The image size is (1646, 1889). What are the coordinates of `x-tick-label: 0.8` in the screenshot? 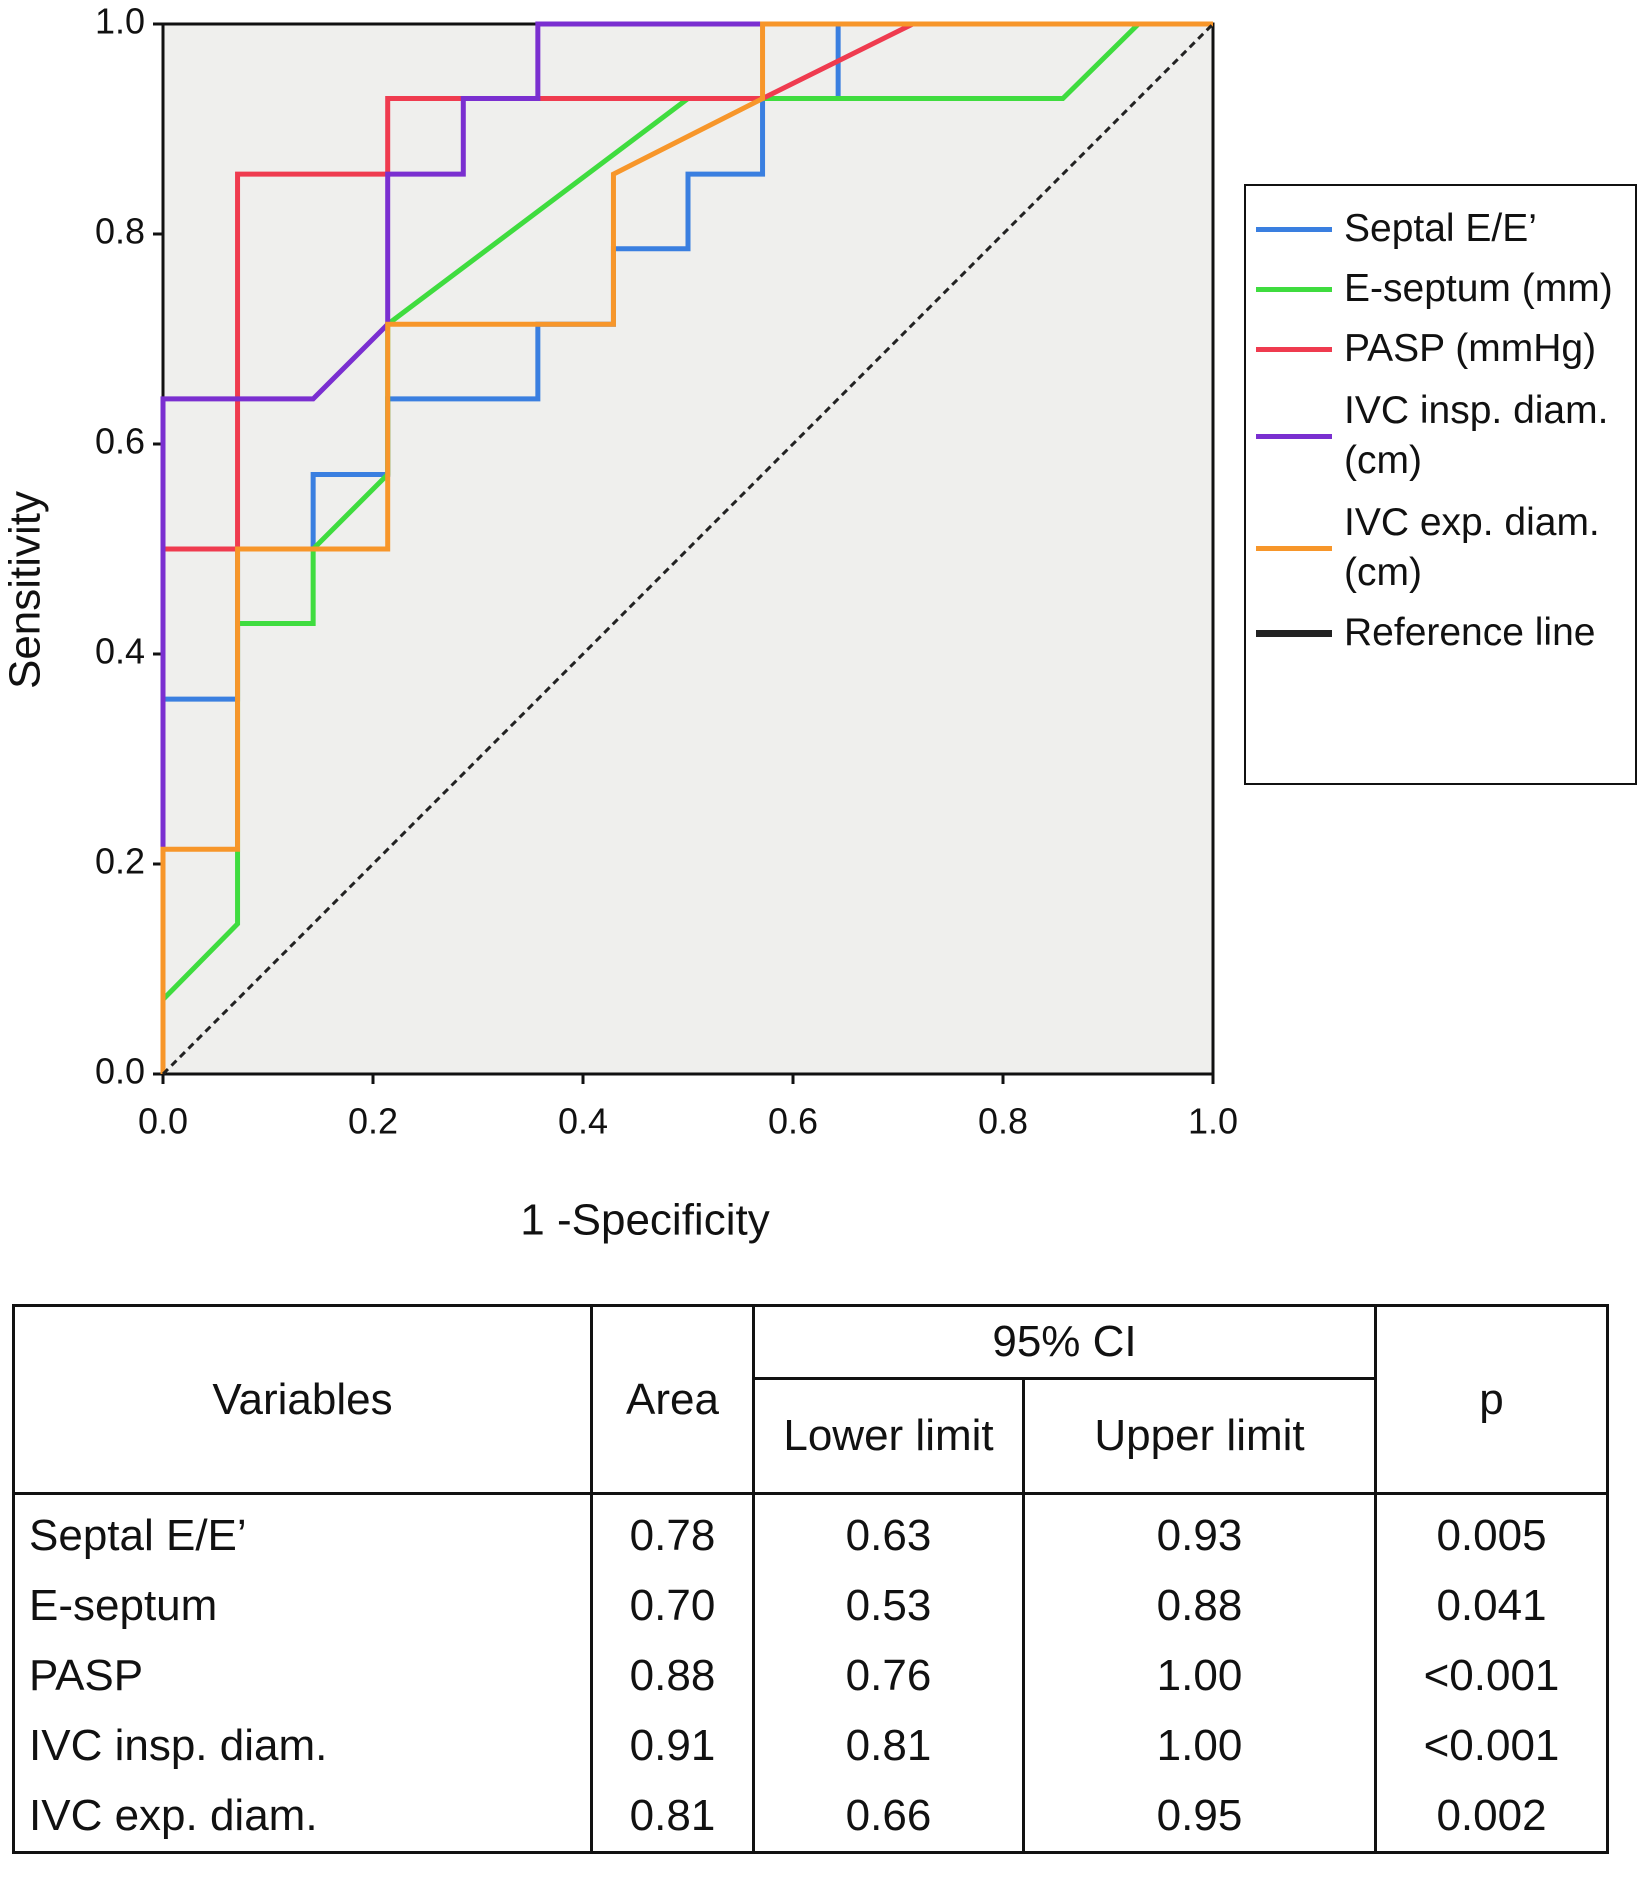 It's located at (1003, 1121).